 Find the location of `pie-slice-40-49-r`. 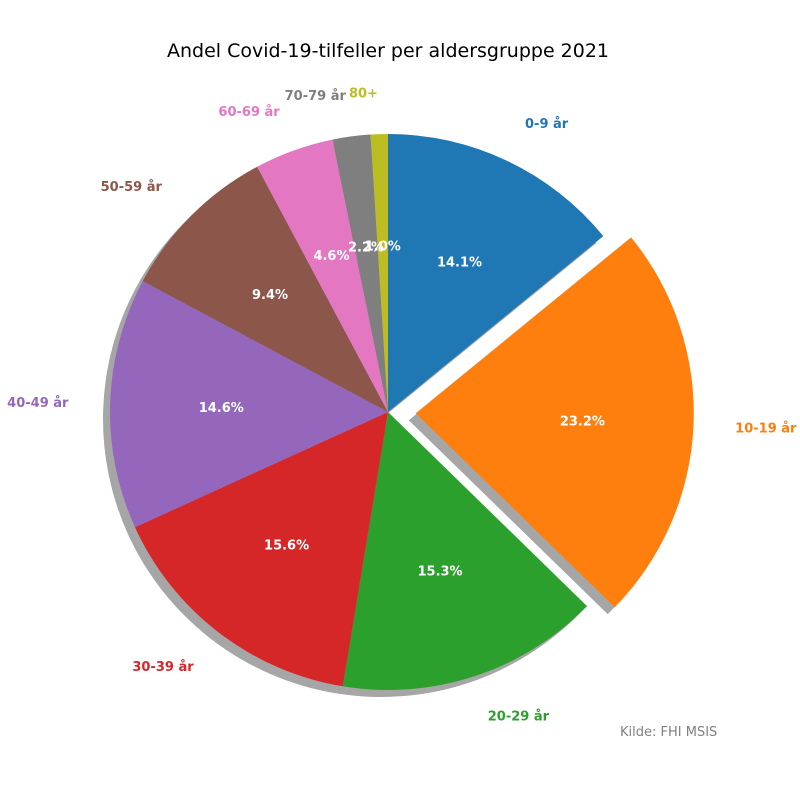

pie-slice-40-49-r is located at coordinates (249, 404).